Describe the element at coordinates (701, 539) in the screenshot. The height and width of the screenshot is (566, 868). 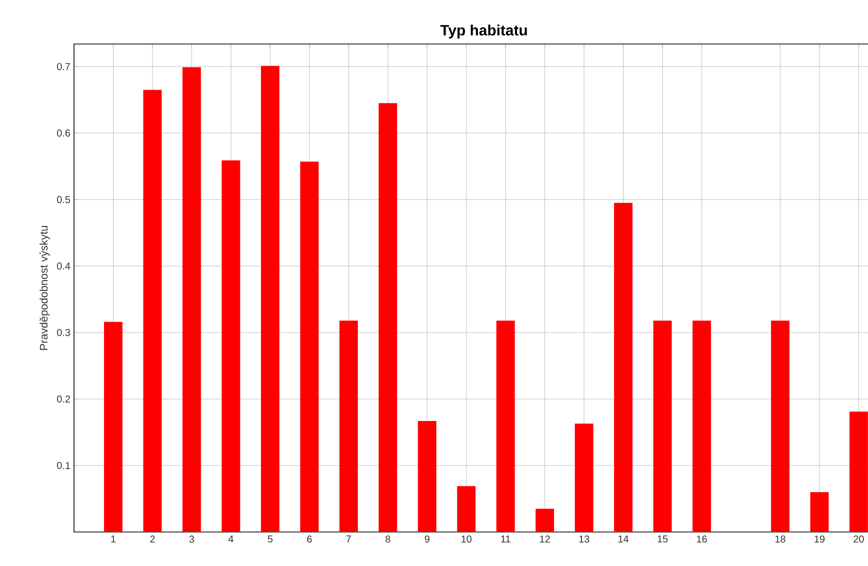
I see `x-tick-label: 16` at that location.